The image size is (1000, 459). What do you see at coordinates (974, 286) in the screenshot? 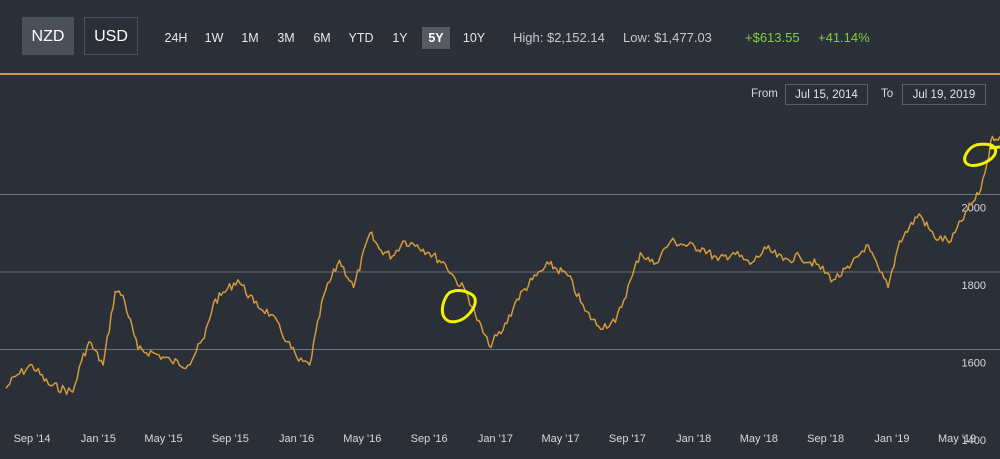
I see `y-tick-label: 1800` at bounding box center [974, 286].